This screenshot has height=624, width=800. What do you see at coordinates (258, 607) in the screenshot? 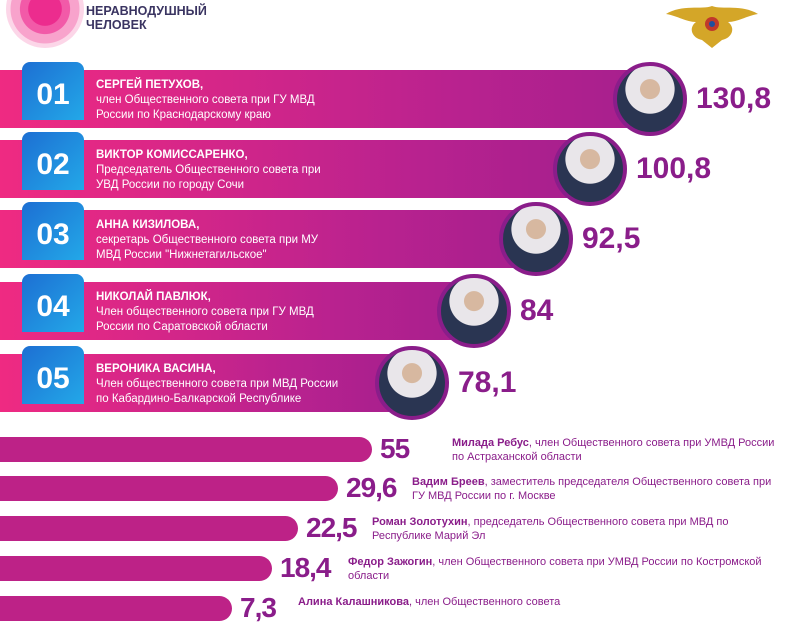
I see `data-label: 7,3` at bounding box center [258, 607].